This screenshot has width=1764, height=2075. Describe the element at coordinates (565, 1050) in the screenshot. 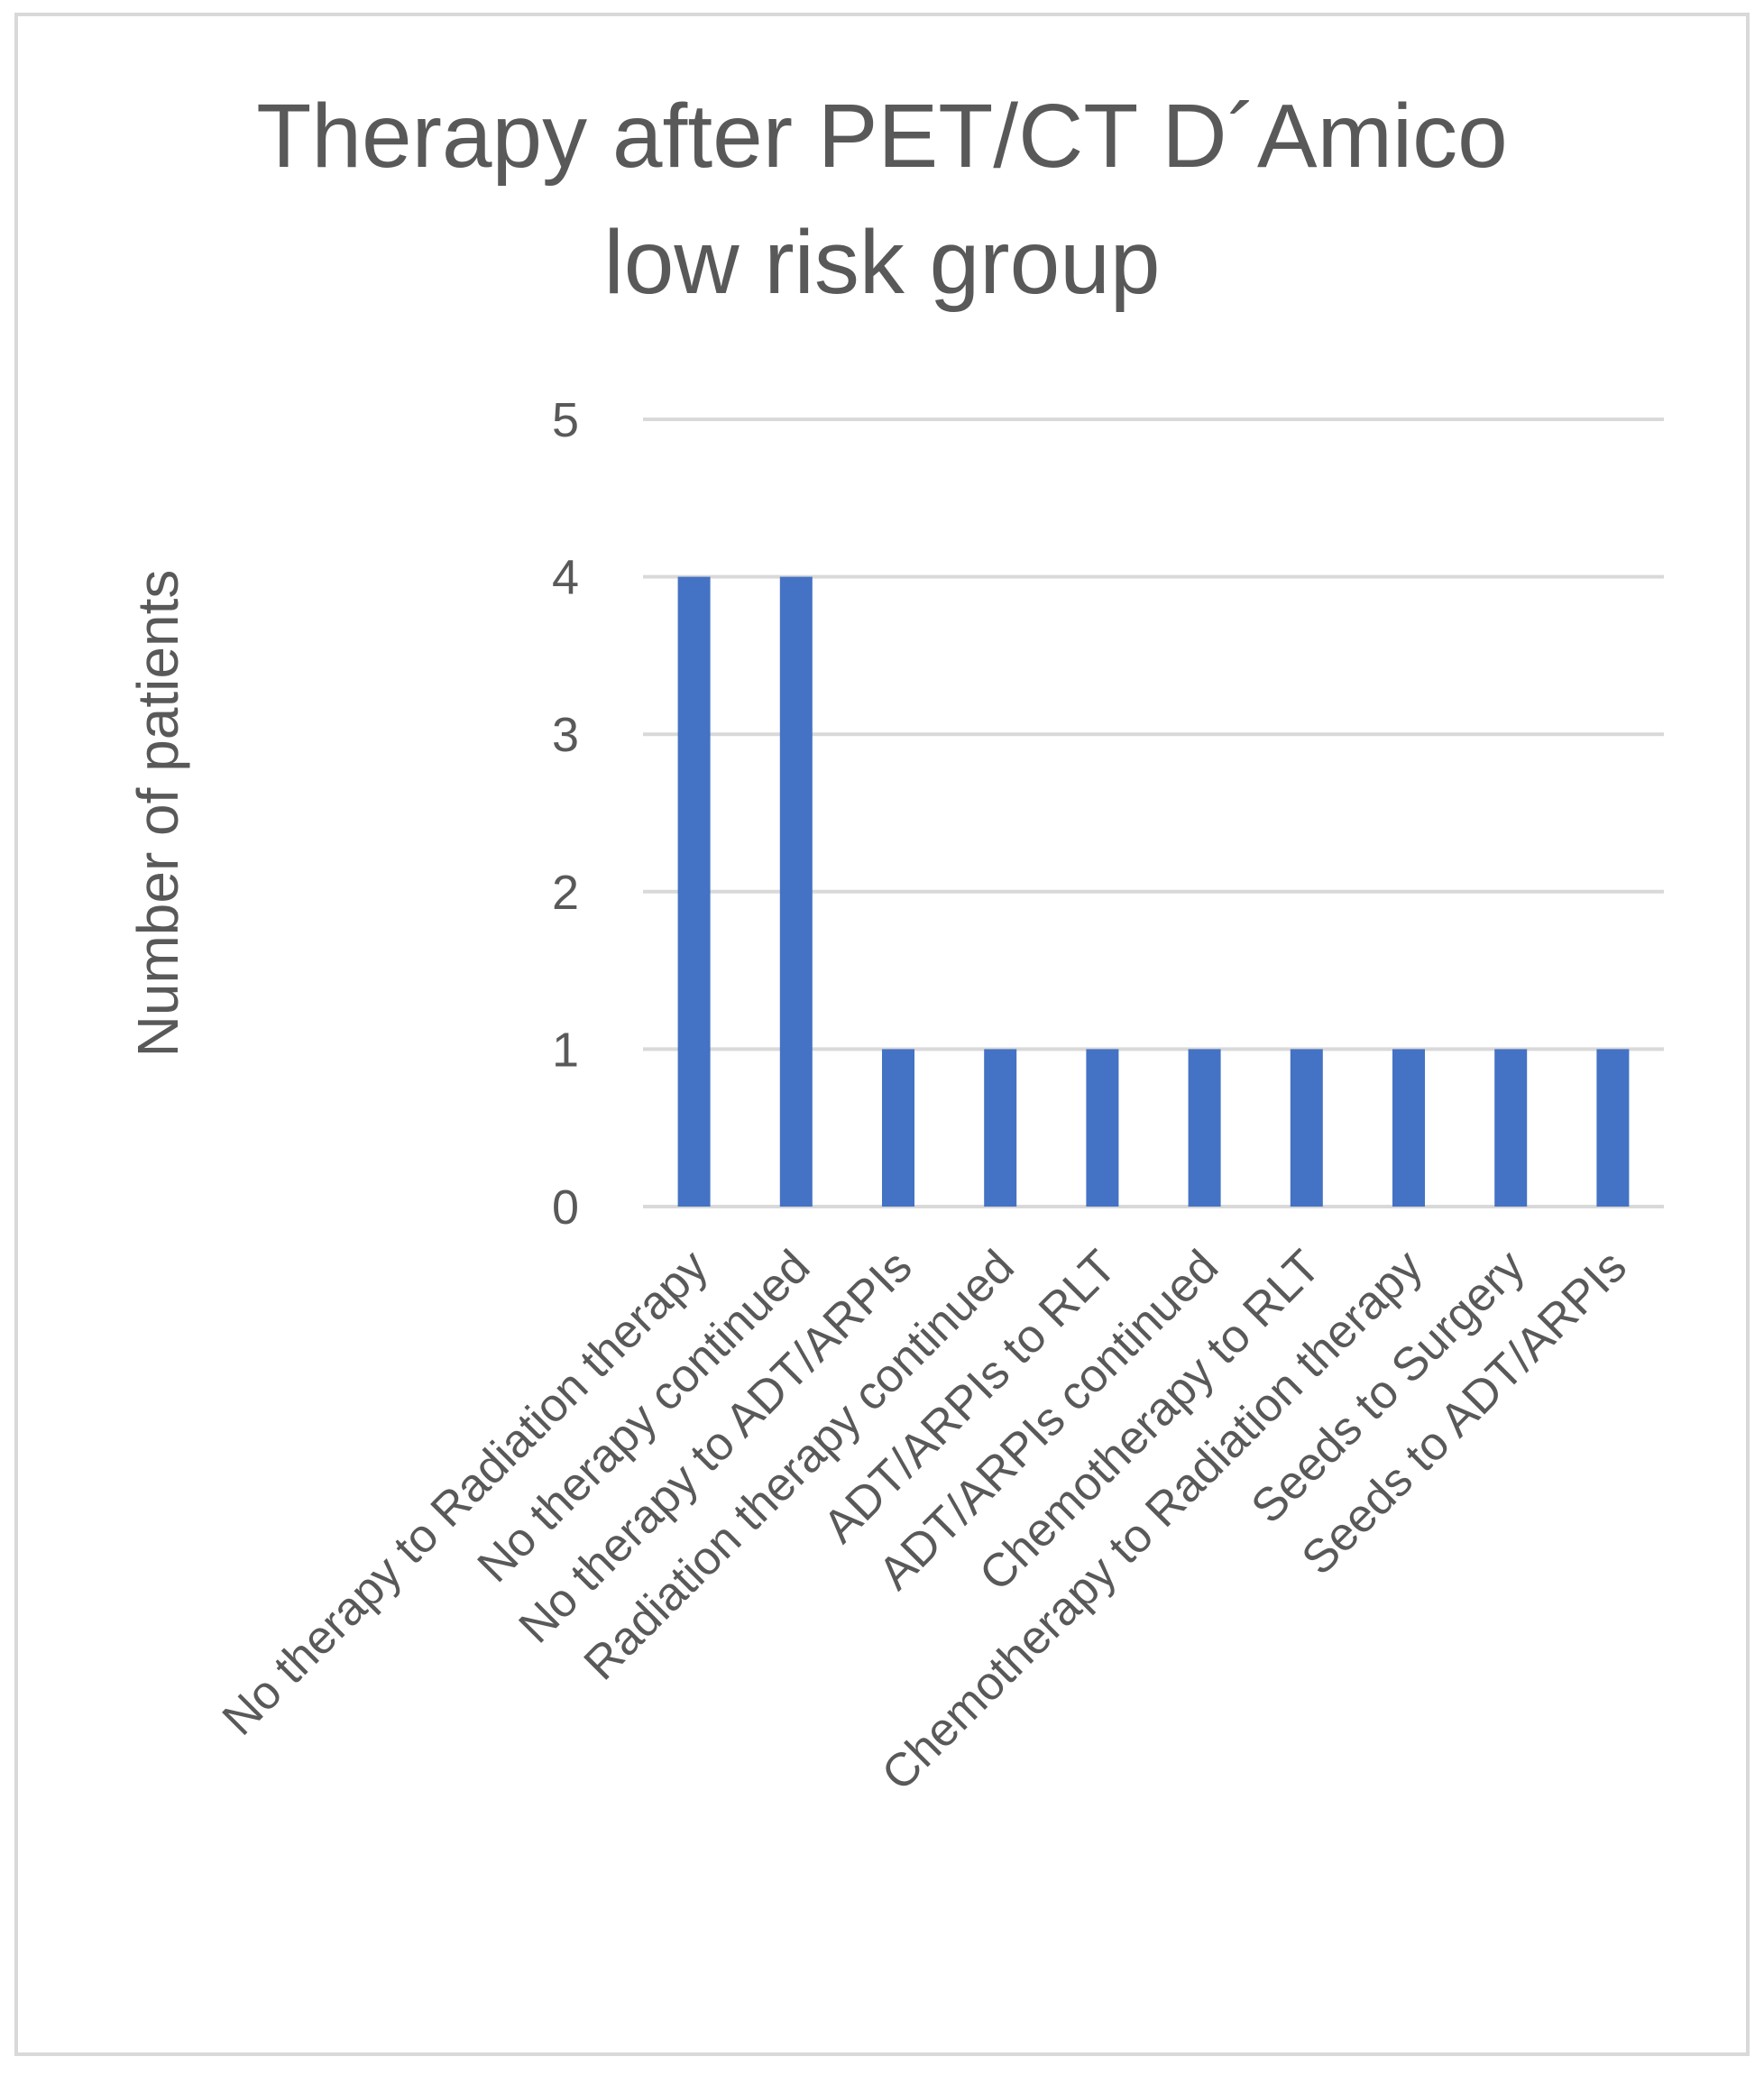

I see `y-tick-label: 1` at that location.